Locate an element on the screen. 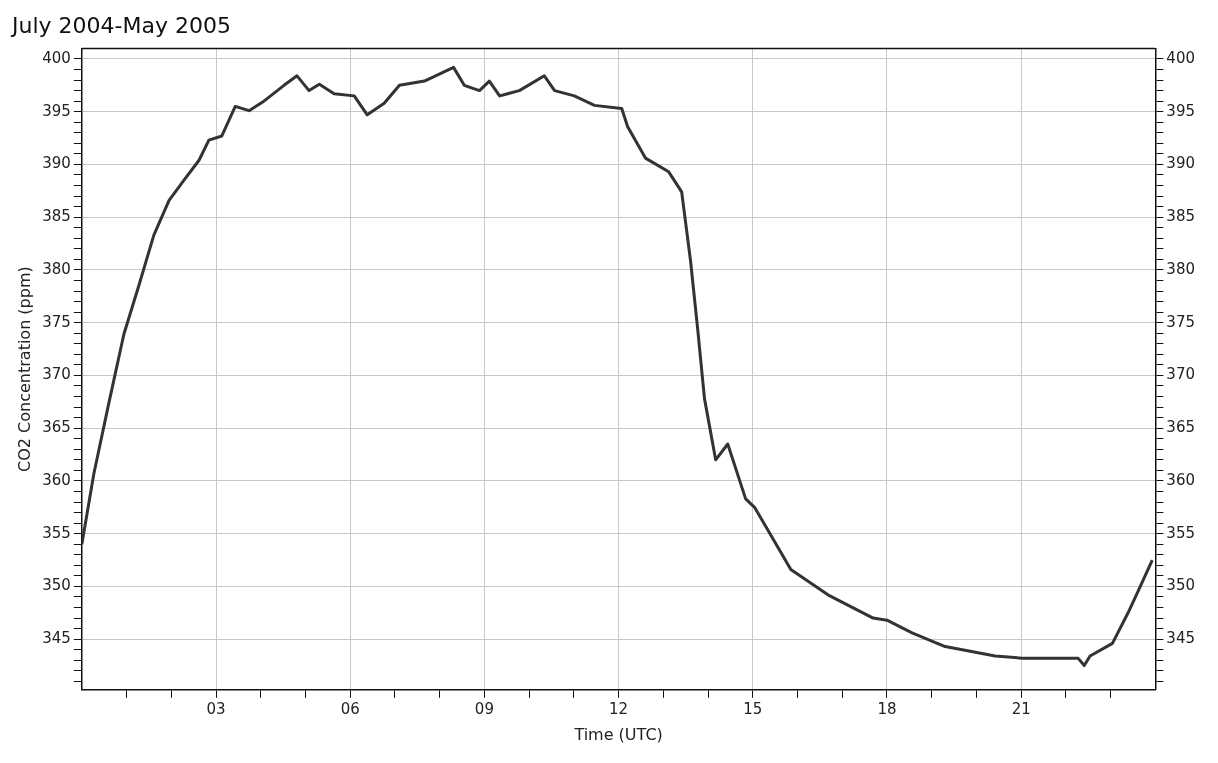  y2-tick-label: 400 is located at coordinates (1181, 57).